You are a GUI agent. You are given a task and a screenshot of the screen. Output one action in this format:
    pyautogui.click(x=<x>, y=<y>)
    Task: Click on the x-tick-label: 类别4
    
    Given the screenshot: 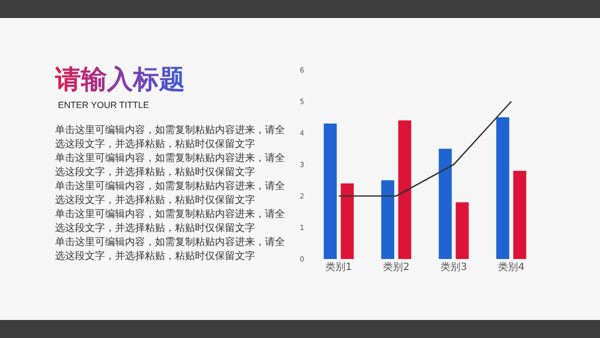 What is the action you would take?
    pyautogui.click(x=511, y=267)
    